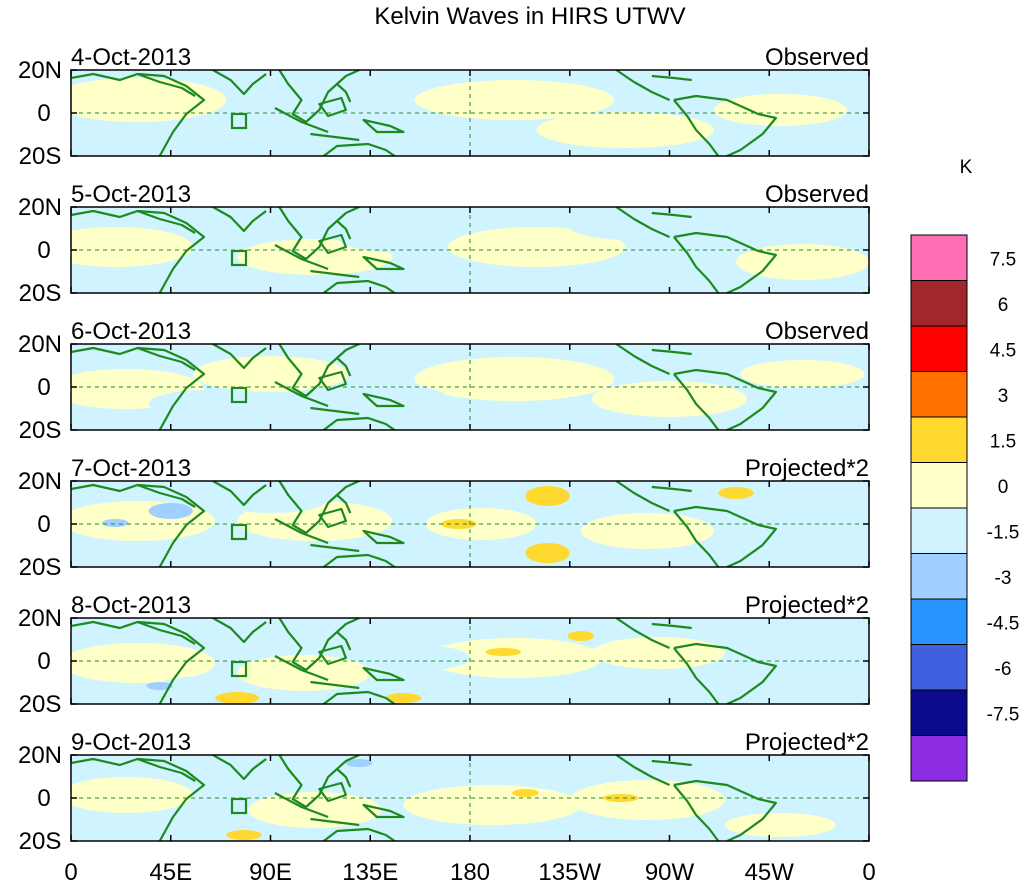 Image resolution: width=1024 pixels, height=887 pixels. I want to click on panel-kind: Observed, so click(817, 331).